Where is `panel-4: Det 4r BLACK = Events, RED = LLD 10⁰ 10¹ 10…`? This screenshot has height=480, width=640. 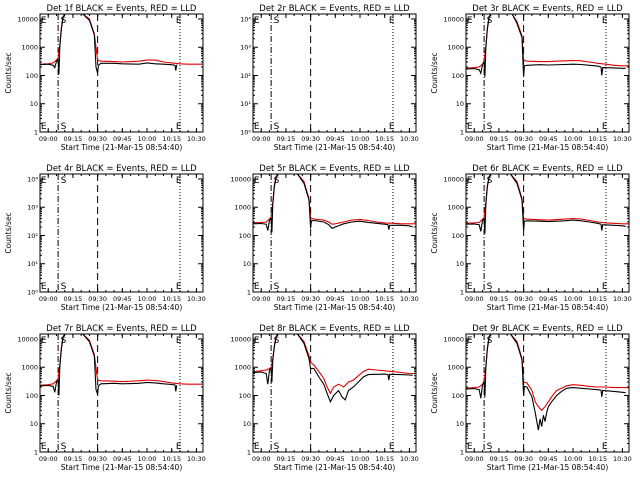
panel-4: Det 4r BLACK = Events, RED = LLD 10⁰ 10¹ 10… is located at coordinates (105, 238).